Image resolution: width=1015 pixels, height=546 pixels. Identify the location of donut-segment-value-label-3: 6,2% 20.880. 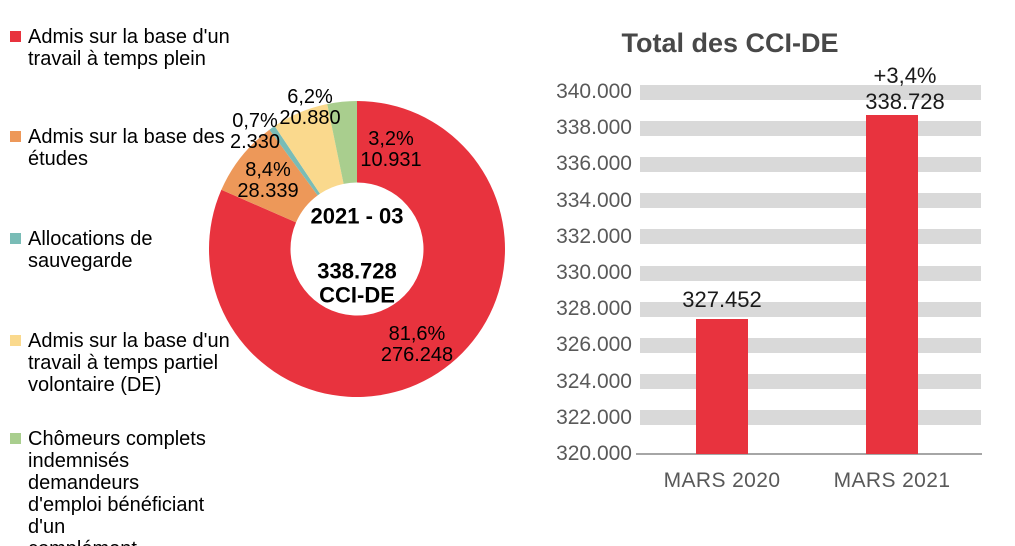
(310, 107).